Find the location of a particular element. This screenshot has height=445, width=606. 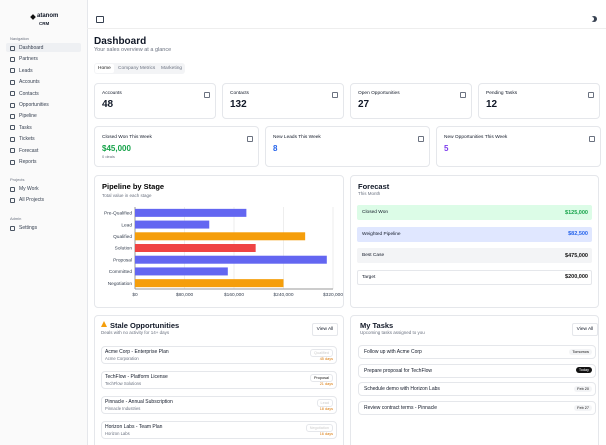

forecast-value: $475,000 is located at coordinates (576, 255).